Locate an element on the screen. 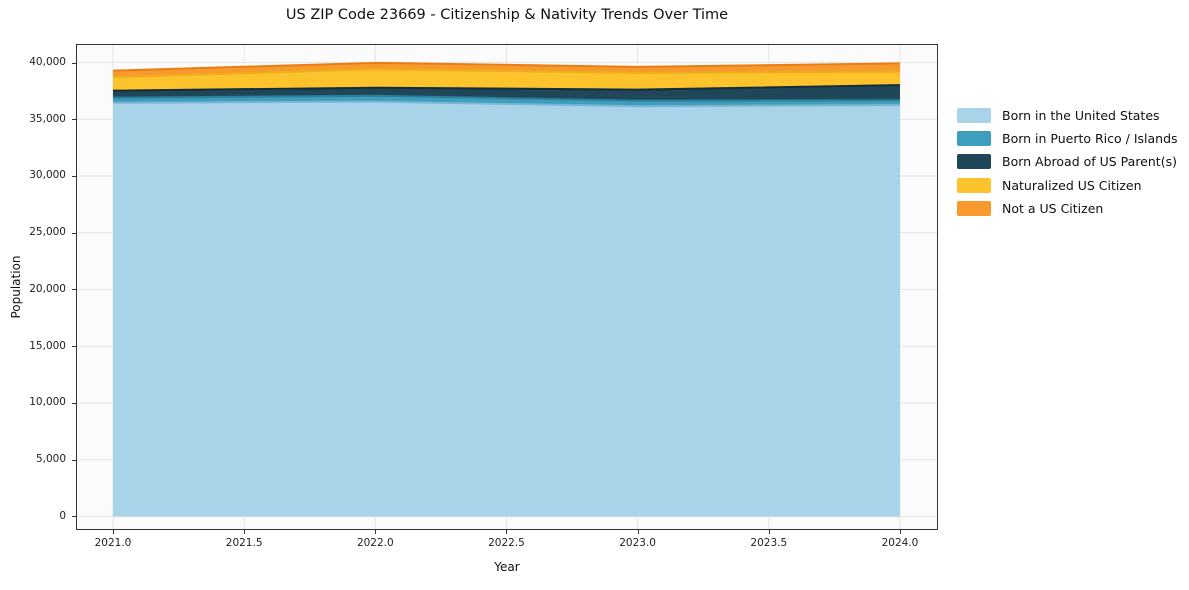  y-tick-label: 0 is located at coordinates (62, 515).